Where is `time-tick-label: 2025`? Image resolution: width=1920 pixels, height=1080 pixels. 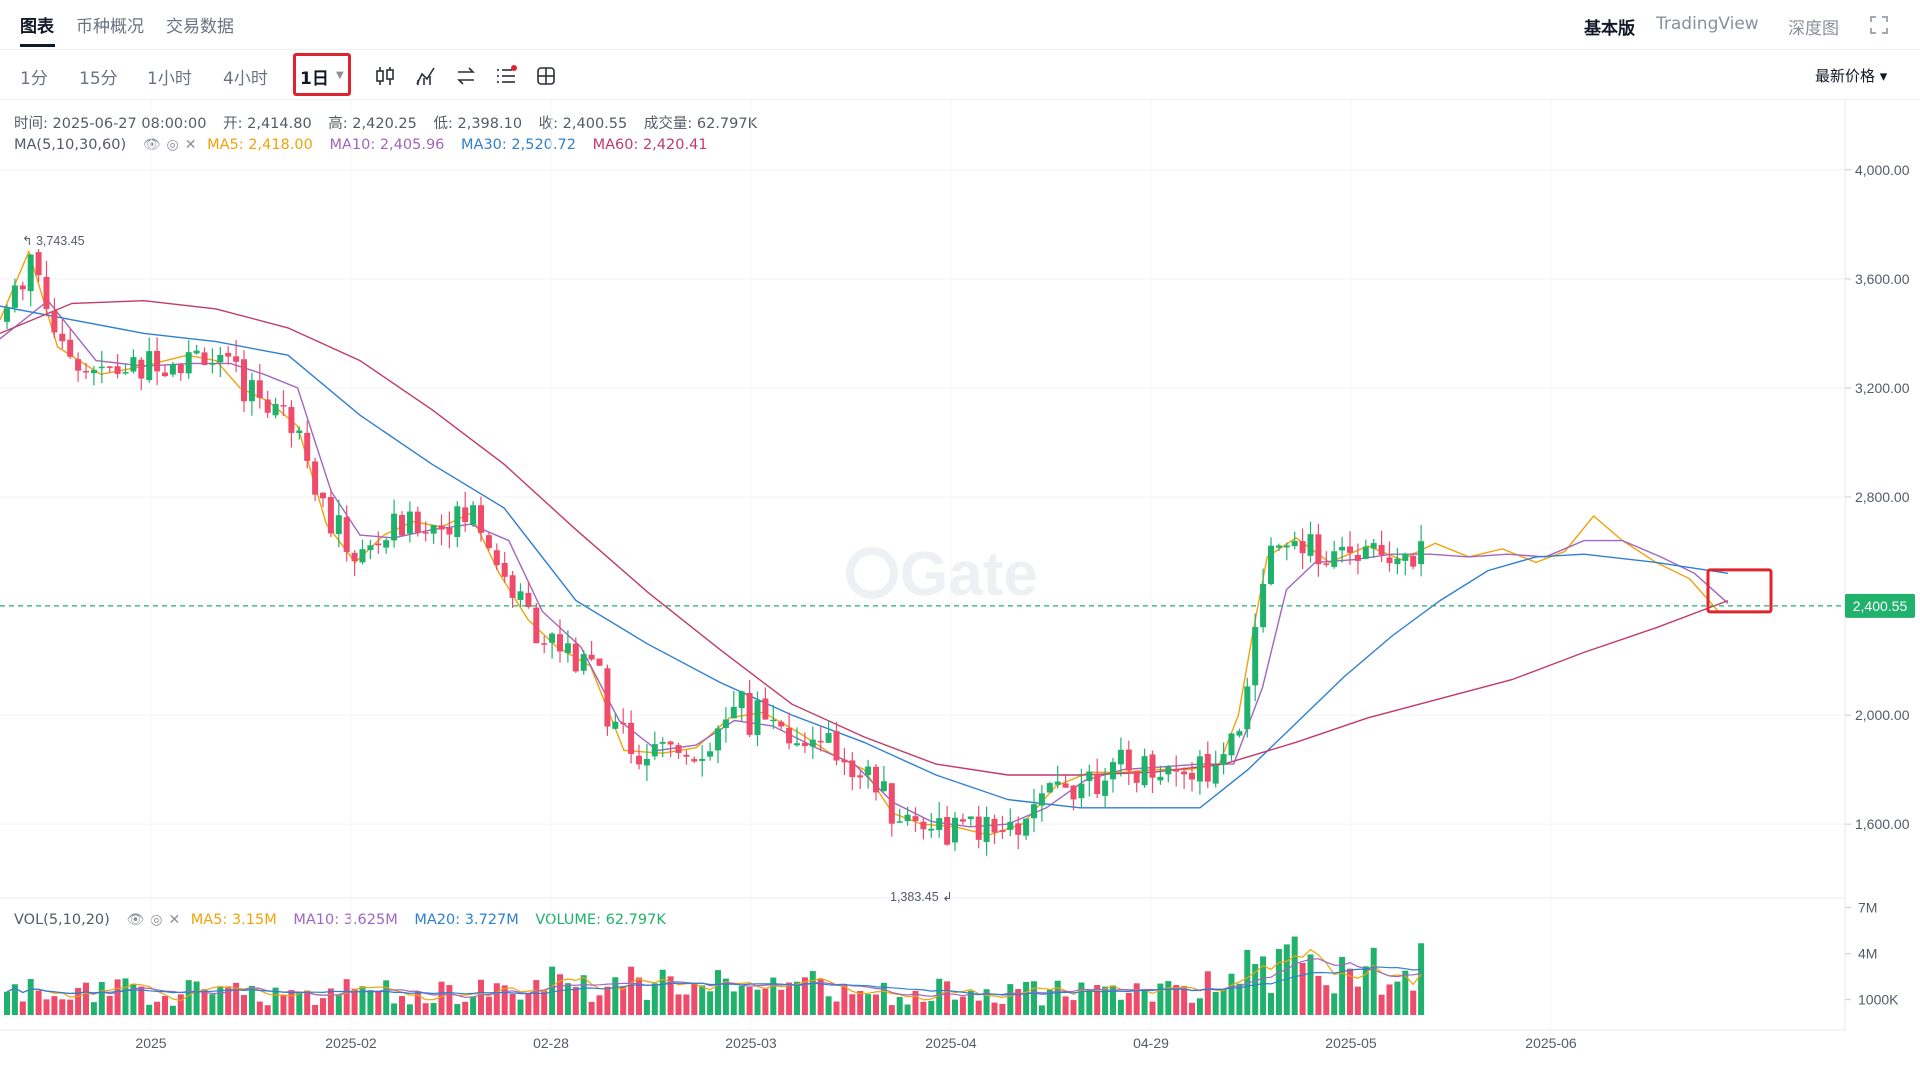
time-tick-label: 2025 is located at coordinates (150, 1043).